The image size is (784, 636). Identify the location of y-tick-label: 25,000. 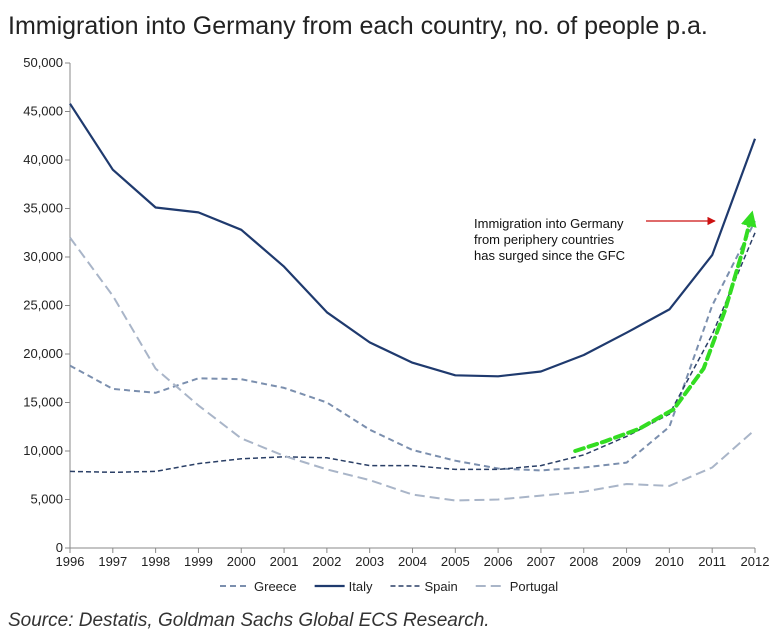
(43, 305).